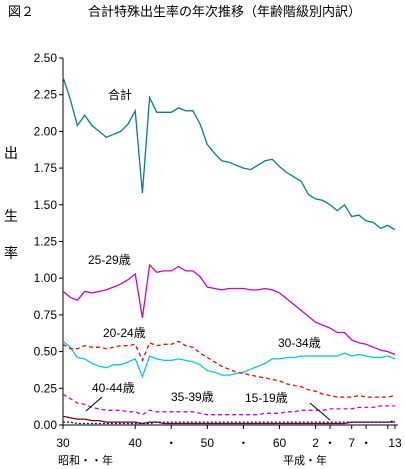  What do you see at coordinates (109, 260) in the screenshot?
I see `series-label-25-29: 25-29歳` at bounding box center [109, 260].